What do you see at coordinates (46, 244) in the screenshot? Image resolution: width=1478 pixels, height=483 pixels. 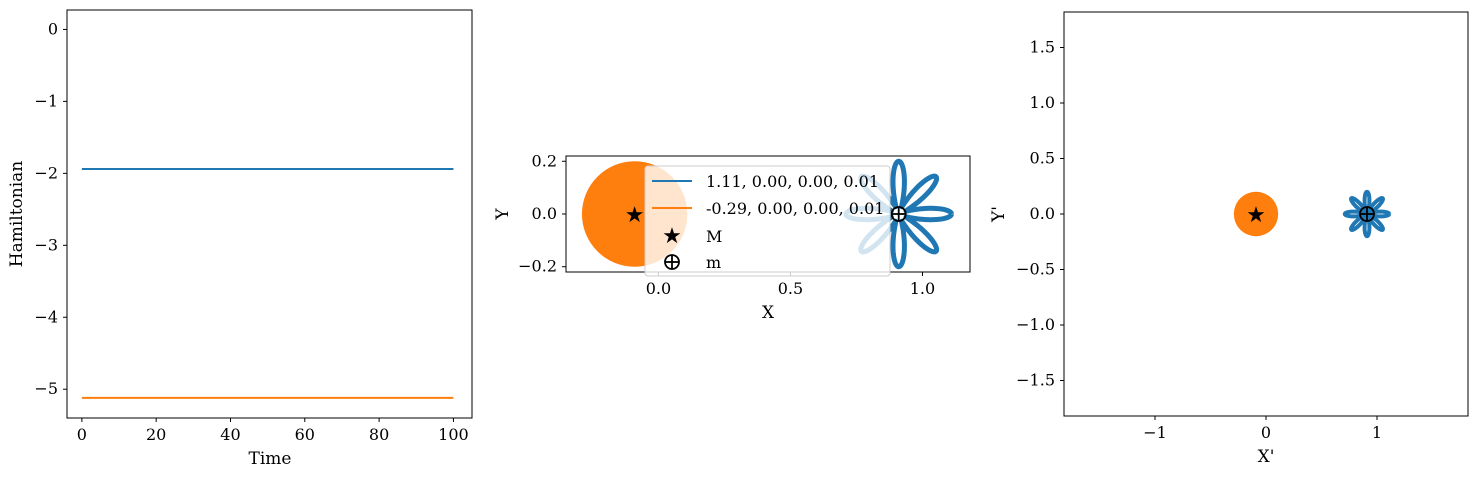 I see `y-tick-label: −3` at bounding box center [46, 244].